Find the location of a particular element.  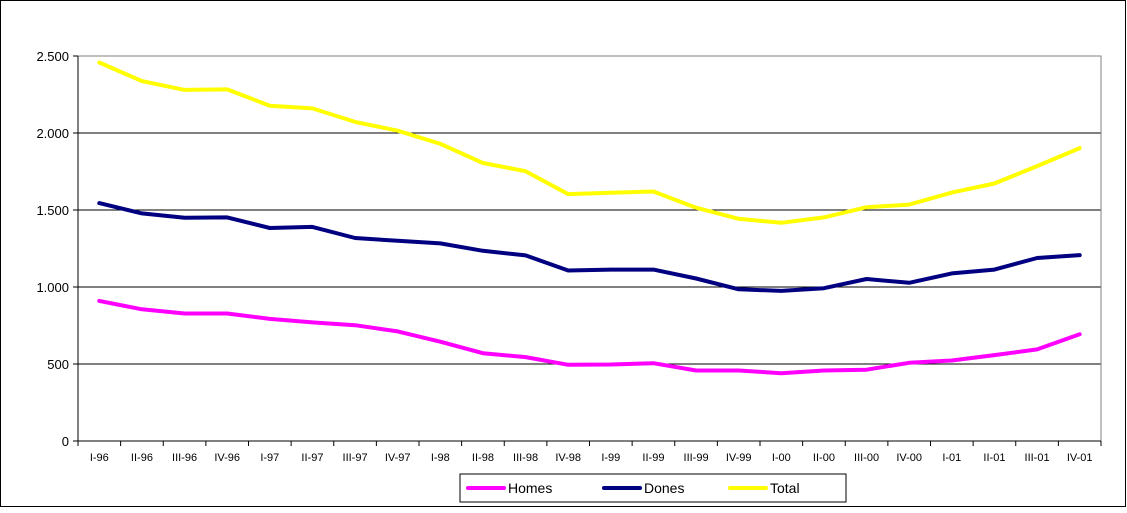

y-tick-label: 0 is located at coordinates (65, 441).